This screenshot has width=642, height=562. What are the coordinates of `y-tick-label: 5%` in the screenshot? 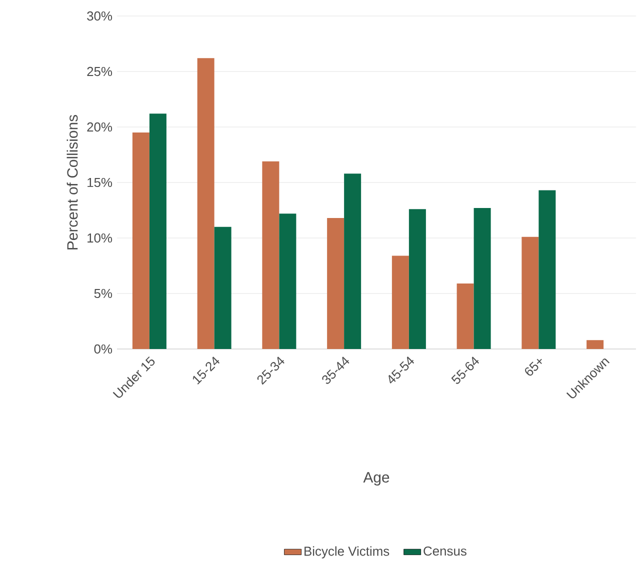 It's located at (103, 293).